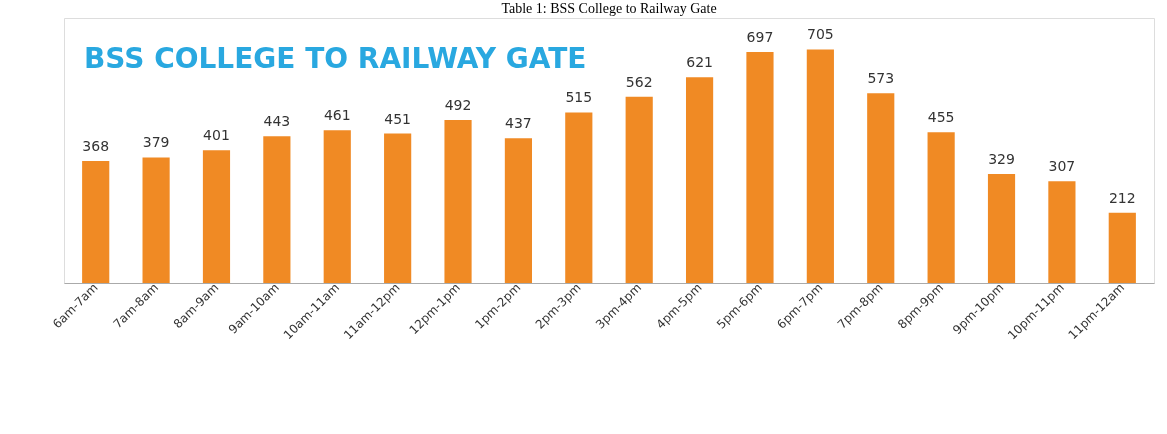 The width and height of the screenshot is (1167, 434). What do you see at coordinates (518, 123) in the screenshot?
I see `data-label: 437` at bounding box center [518, 123].